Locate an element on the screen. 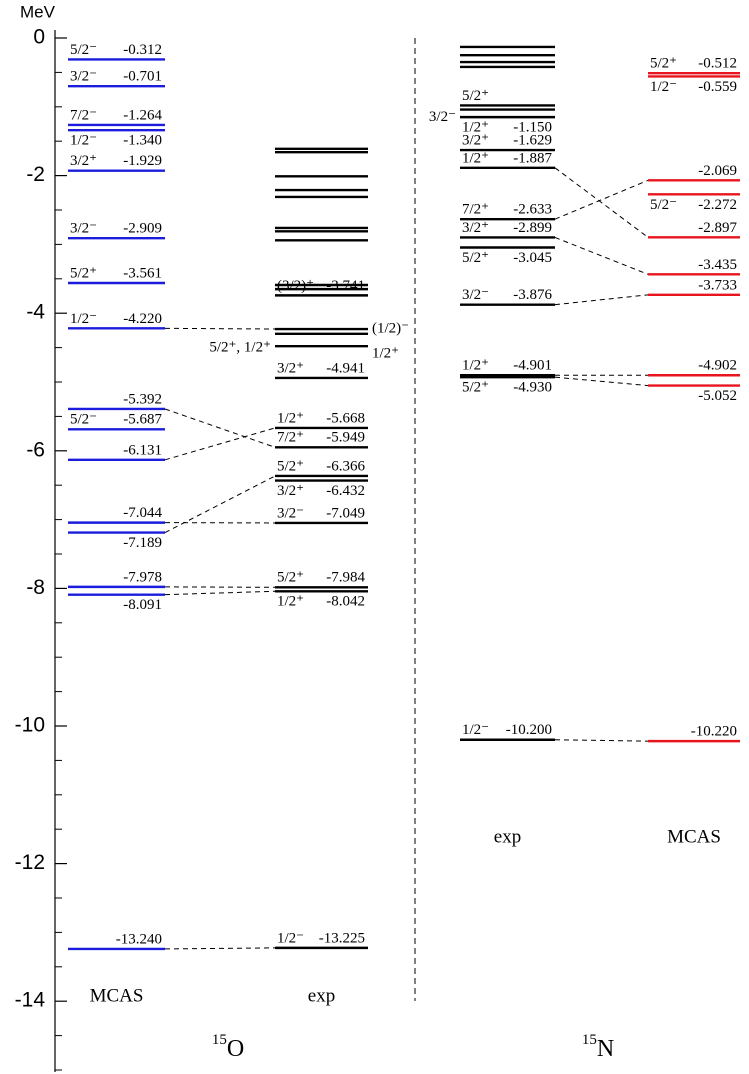 The height and width of the screenshot is (1074, 749). column-title: exp is located at coordinates (507, 836).